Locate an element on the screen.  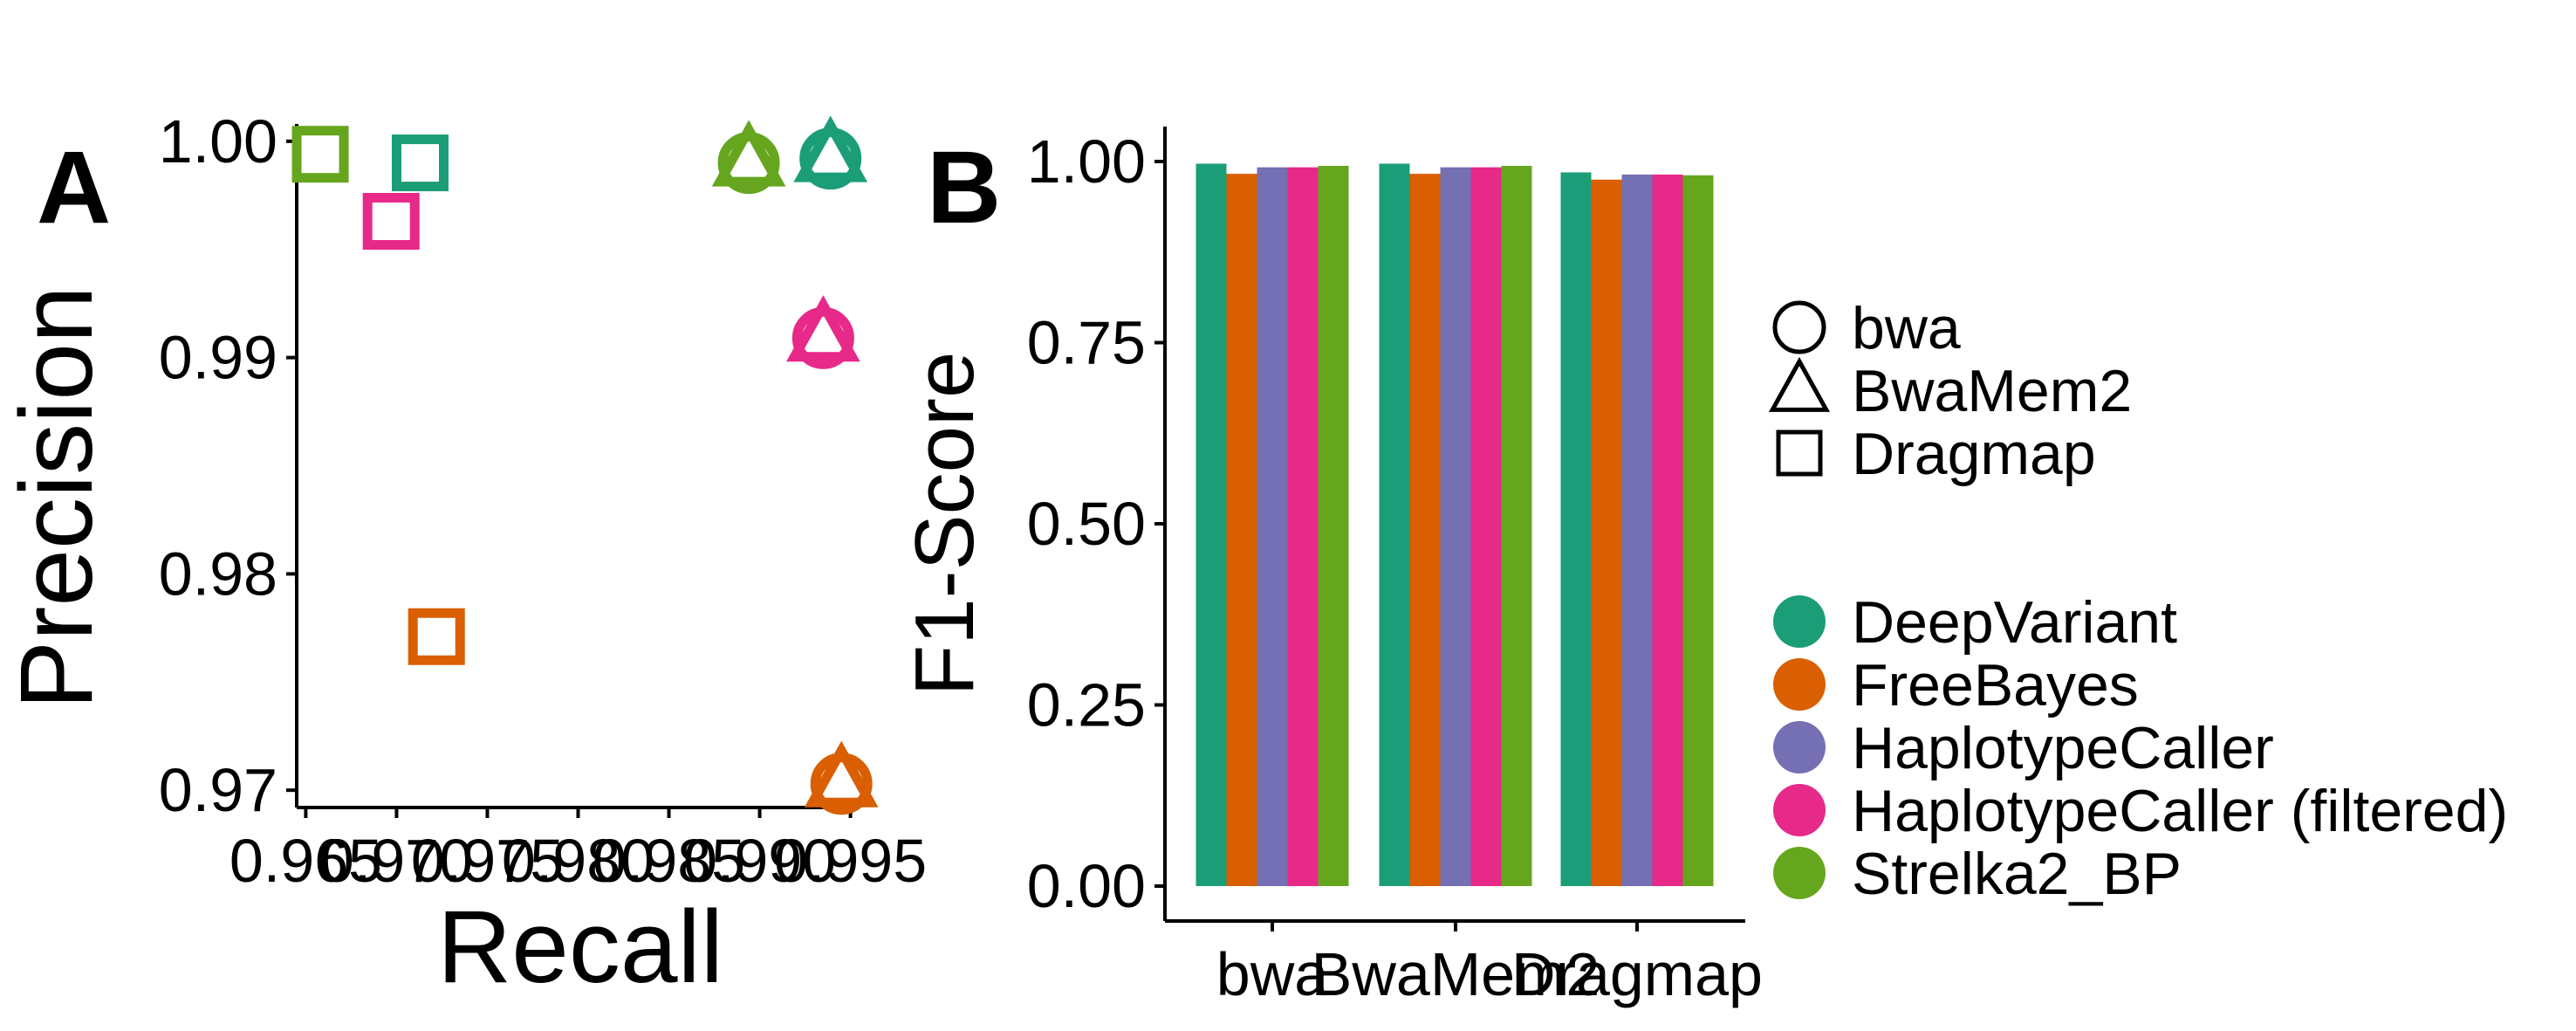
triangle-icon is located at coordinates (1799, 384).